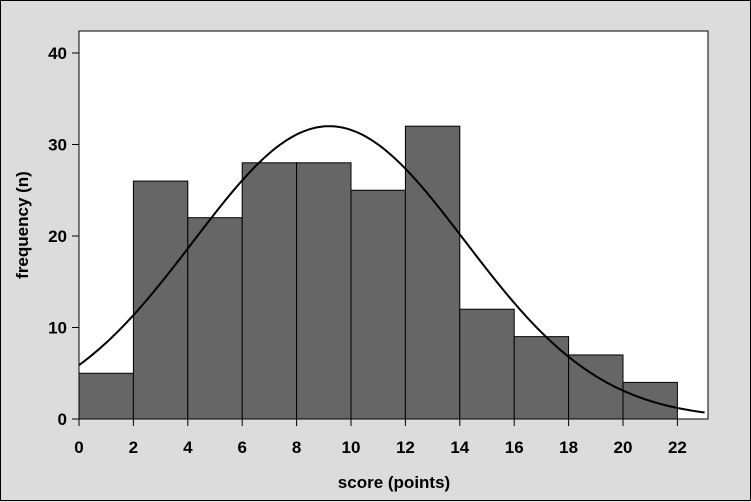  Describe the element at coordinates (514, 447) in the screenshot. I see `x-tick-label: 16` at that location.